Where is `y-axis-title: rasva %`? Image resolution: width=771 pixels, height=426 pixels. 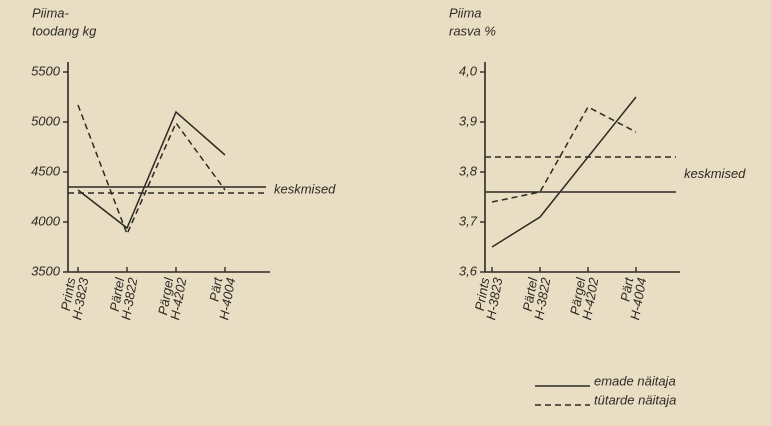
y-axis-title: rasva % is located at coordinates (472, 30).